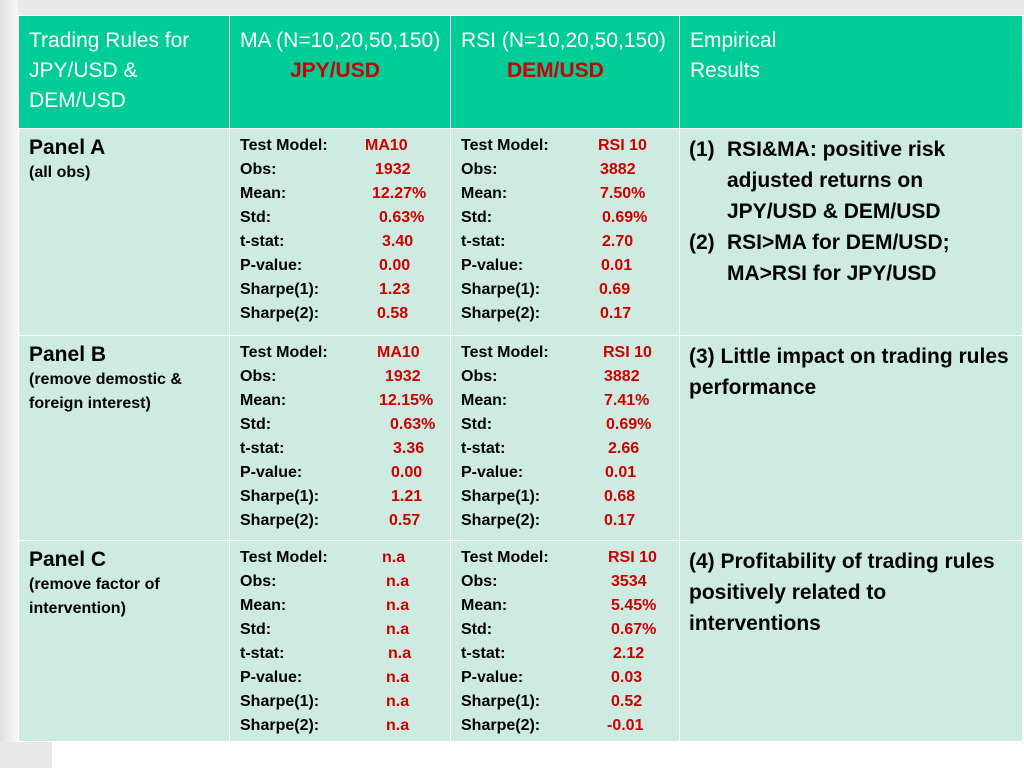 The height and width of the screenshot is (768, 1024). What do you see at coordinates (345, 401) in the screenshot?
I see `stat-row: Mean: 12.15%` at bounding box center [345, 401].